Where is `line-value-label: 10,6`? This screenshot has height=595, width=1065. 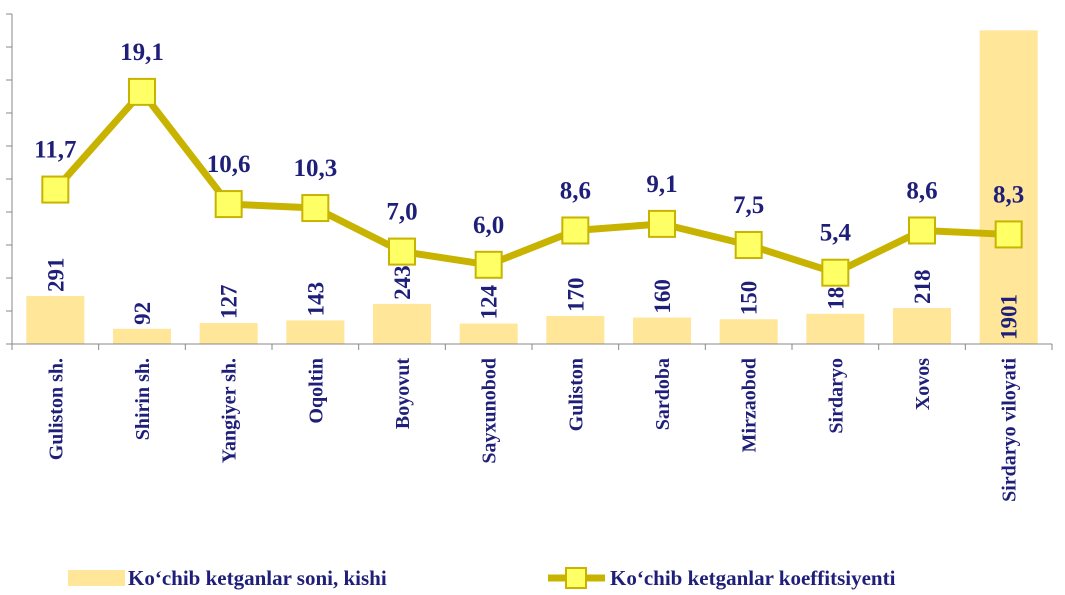 line-value-label: 10,6 is located at coordinates (229, 164).